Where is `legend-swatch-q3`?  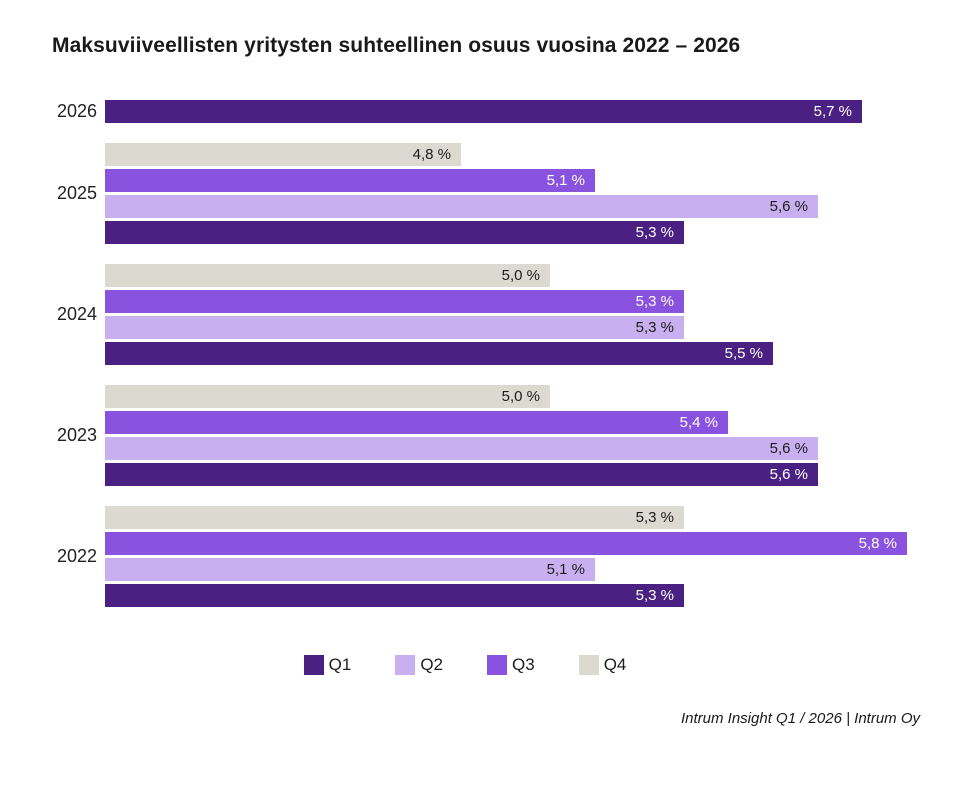 legend-swatch-q3 is located at coordinates (497, 665).